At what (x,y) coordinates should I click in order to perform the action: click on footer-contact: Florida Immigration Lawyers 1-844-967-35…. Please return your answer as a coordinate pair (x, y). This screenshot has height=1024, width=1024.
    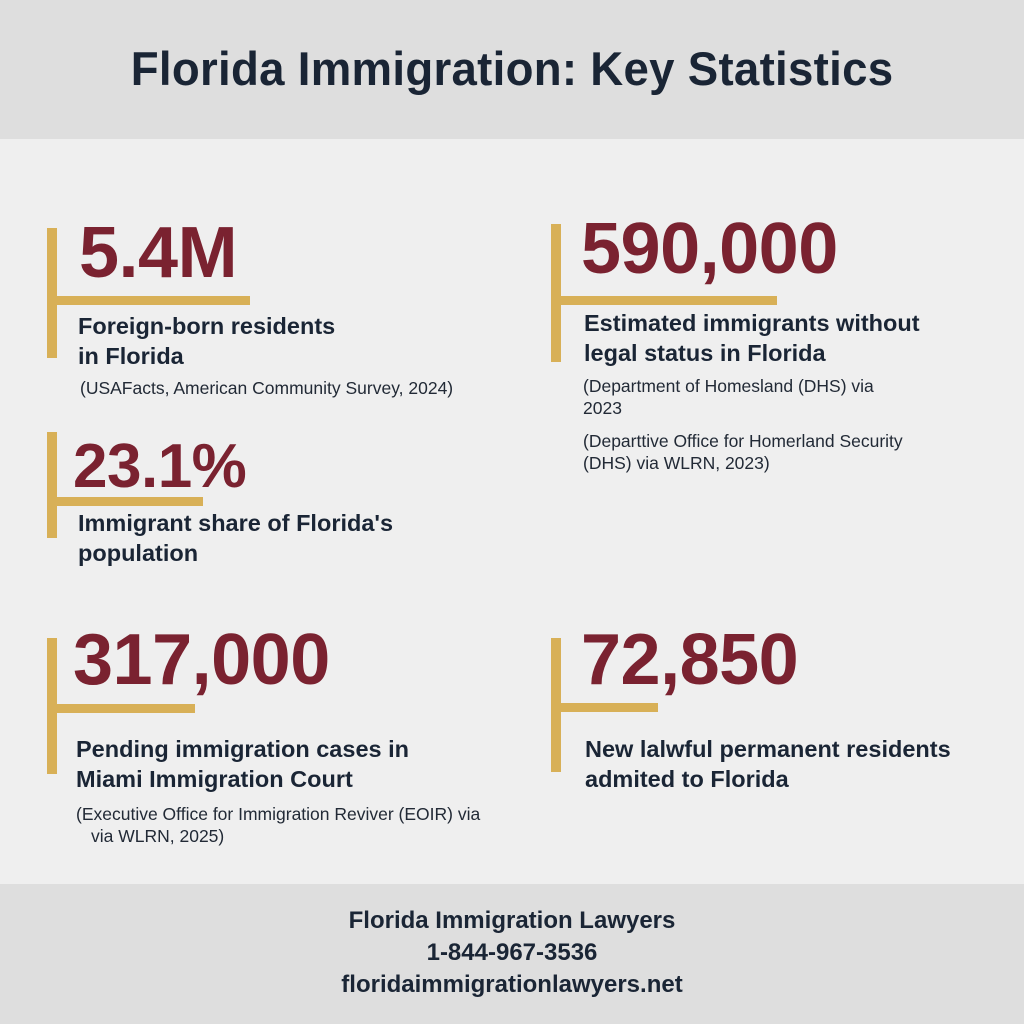
    Looking at the image, I should click on (512, 954).